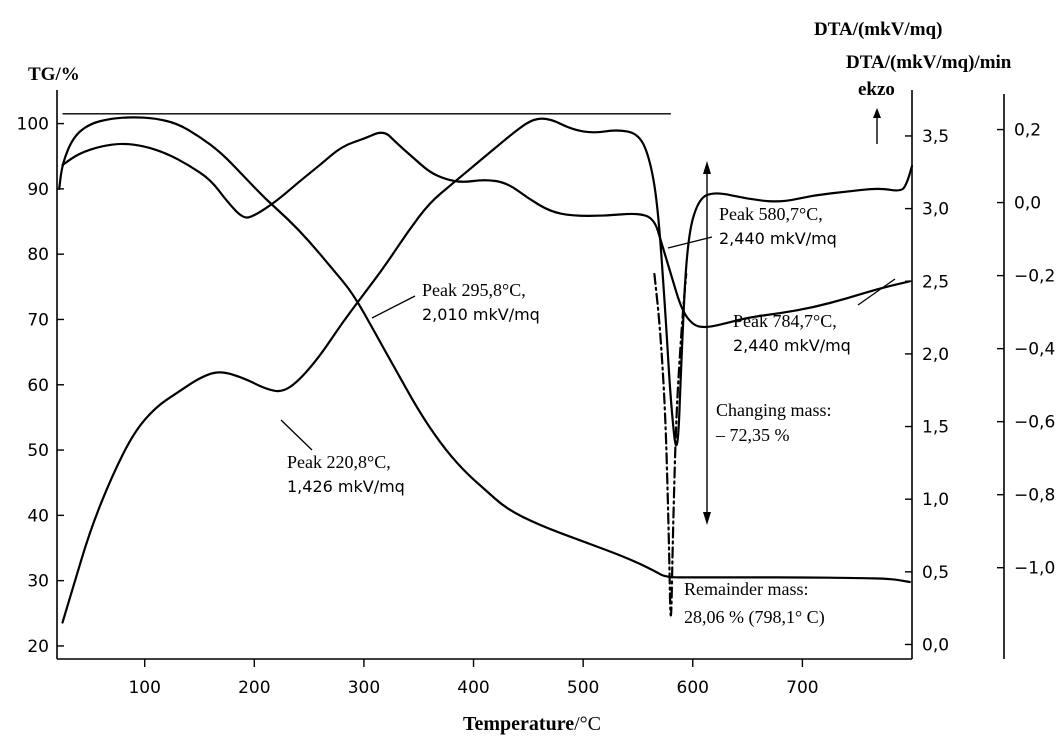  I want to click on y-ddta-tick-label: −0,8, so click(1034, 496).